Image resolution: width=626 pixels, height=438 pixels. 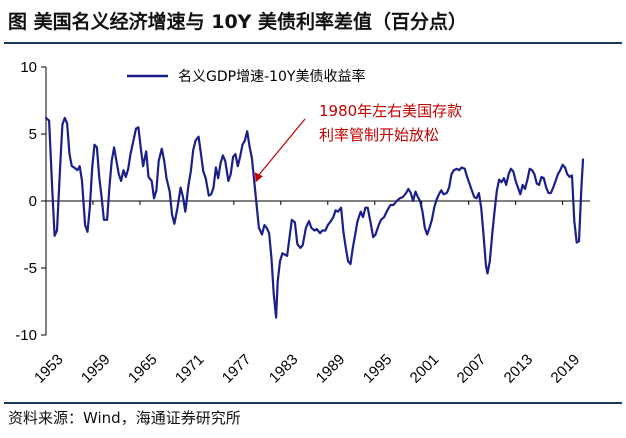 I want to click on x-tick-label: 1959, so click(x=96, y=369).